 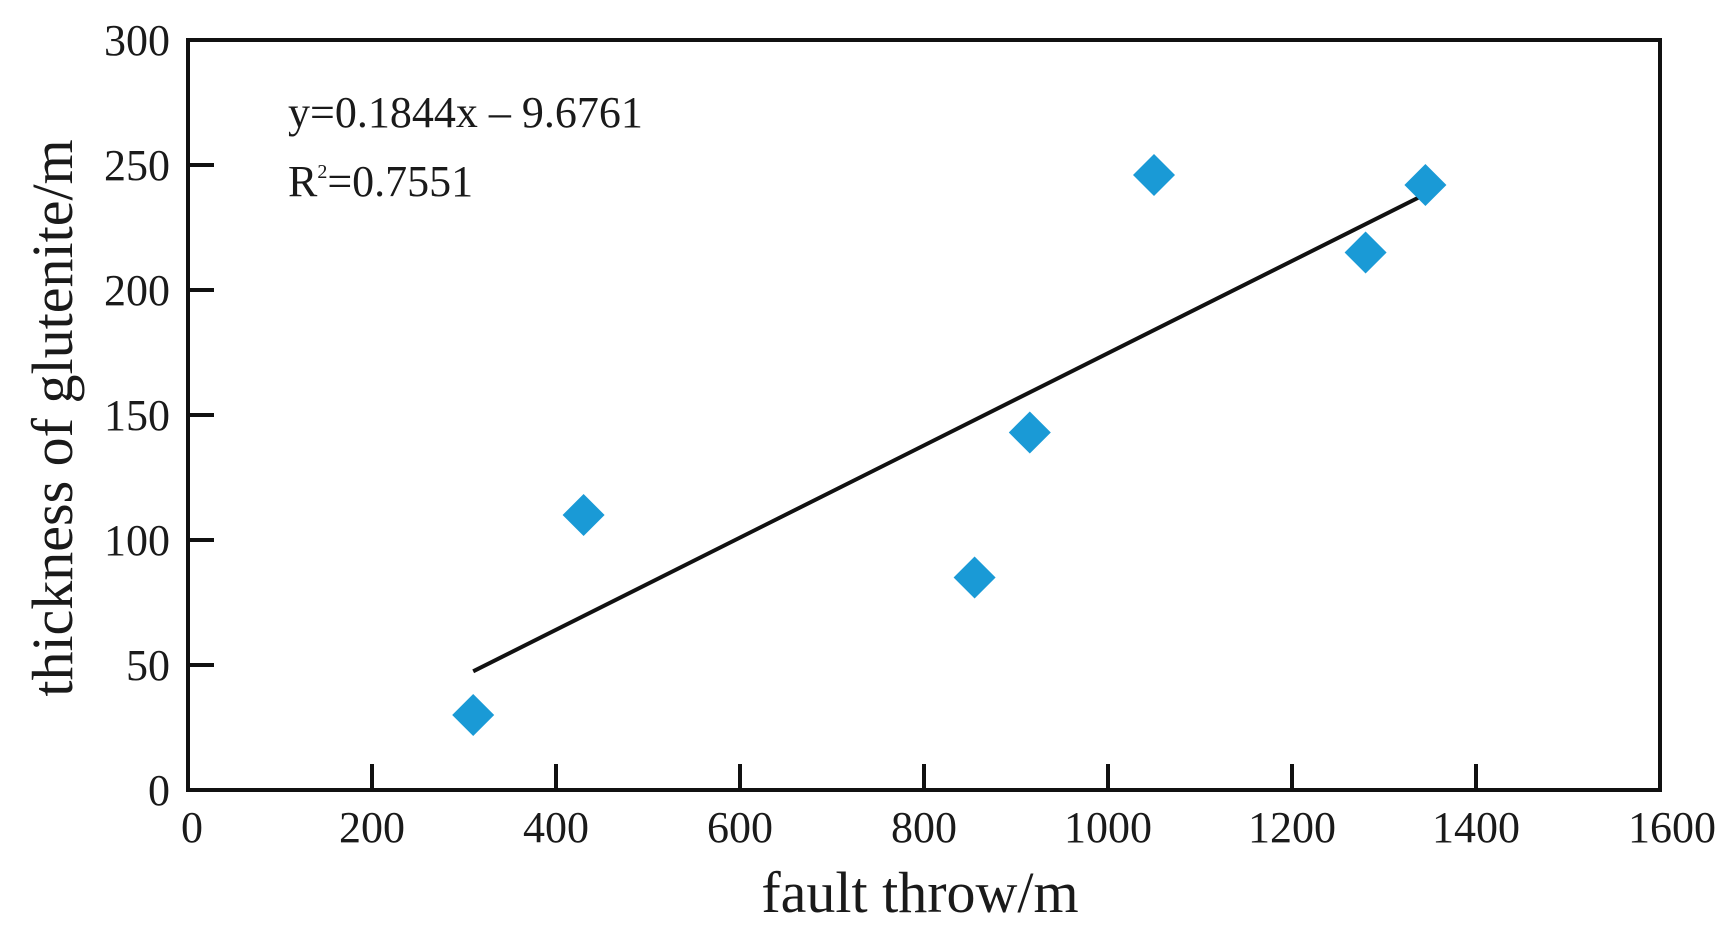 I want to click on y-tick-label: 50, so click(x=148, y=665).